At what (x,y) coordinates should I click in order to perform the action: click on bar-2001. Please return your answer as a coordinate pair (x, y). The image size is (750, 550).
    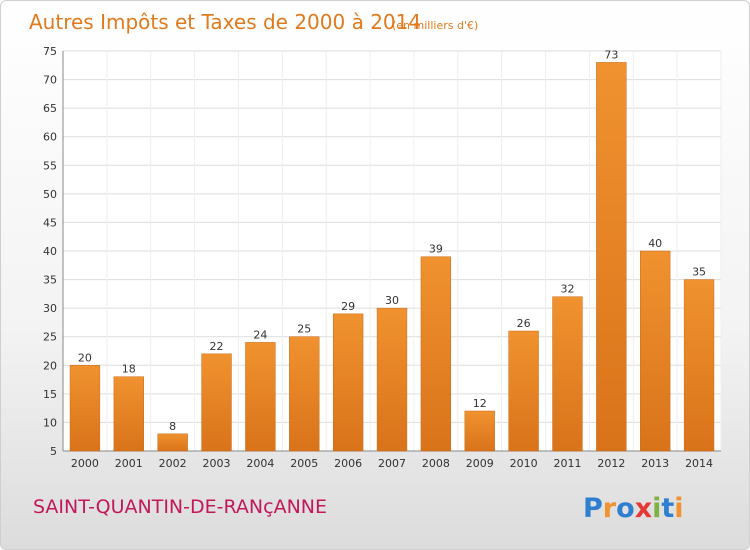
    Looking at the image, I should click on (128, 414).